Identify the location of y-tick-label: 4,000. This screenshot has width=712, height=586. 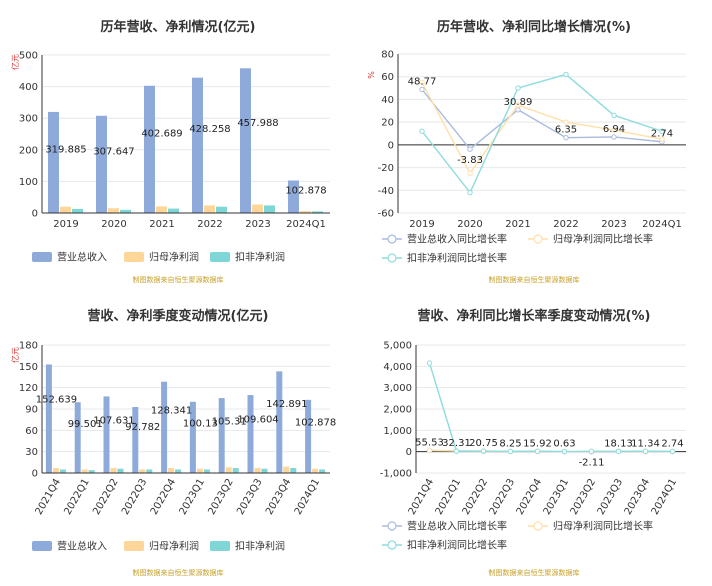
(397, 367).